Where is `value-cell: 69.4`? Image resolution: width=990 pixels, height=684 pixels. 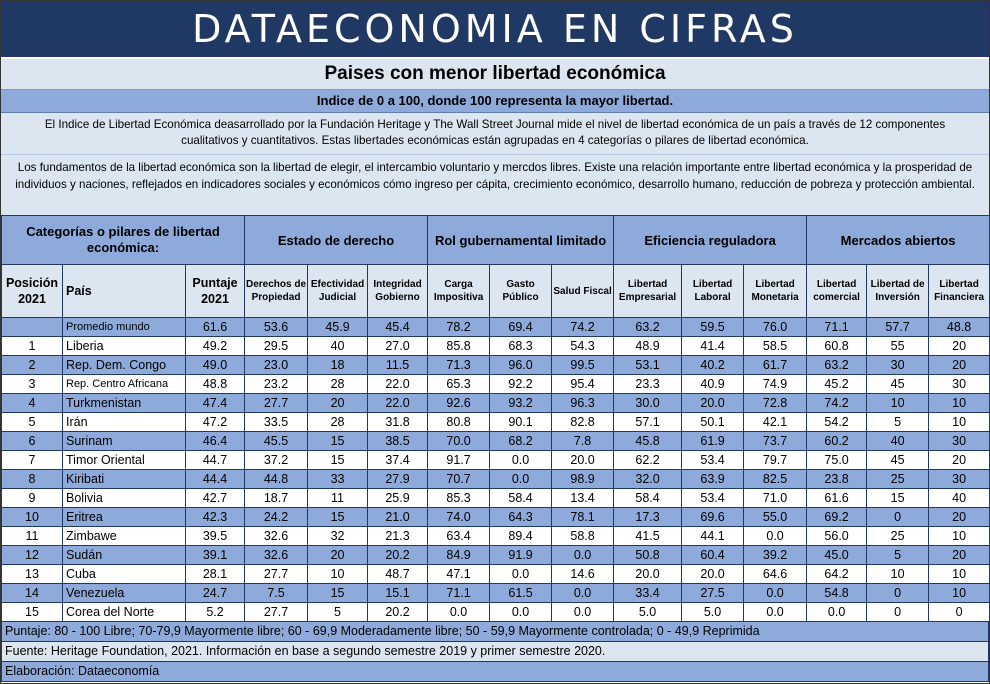
value-cell: 69.4 is located at coordinates (521, 327).